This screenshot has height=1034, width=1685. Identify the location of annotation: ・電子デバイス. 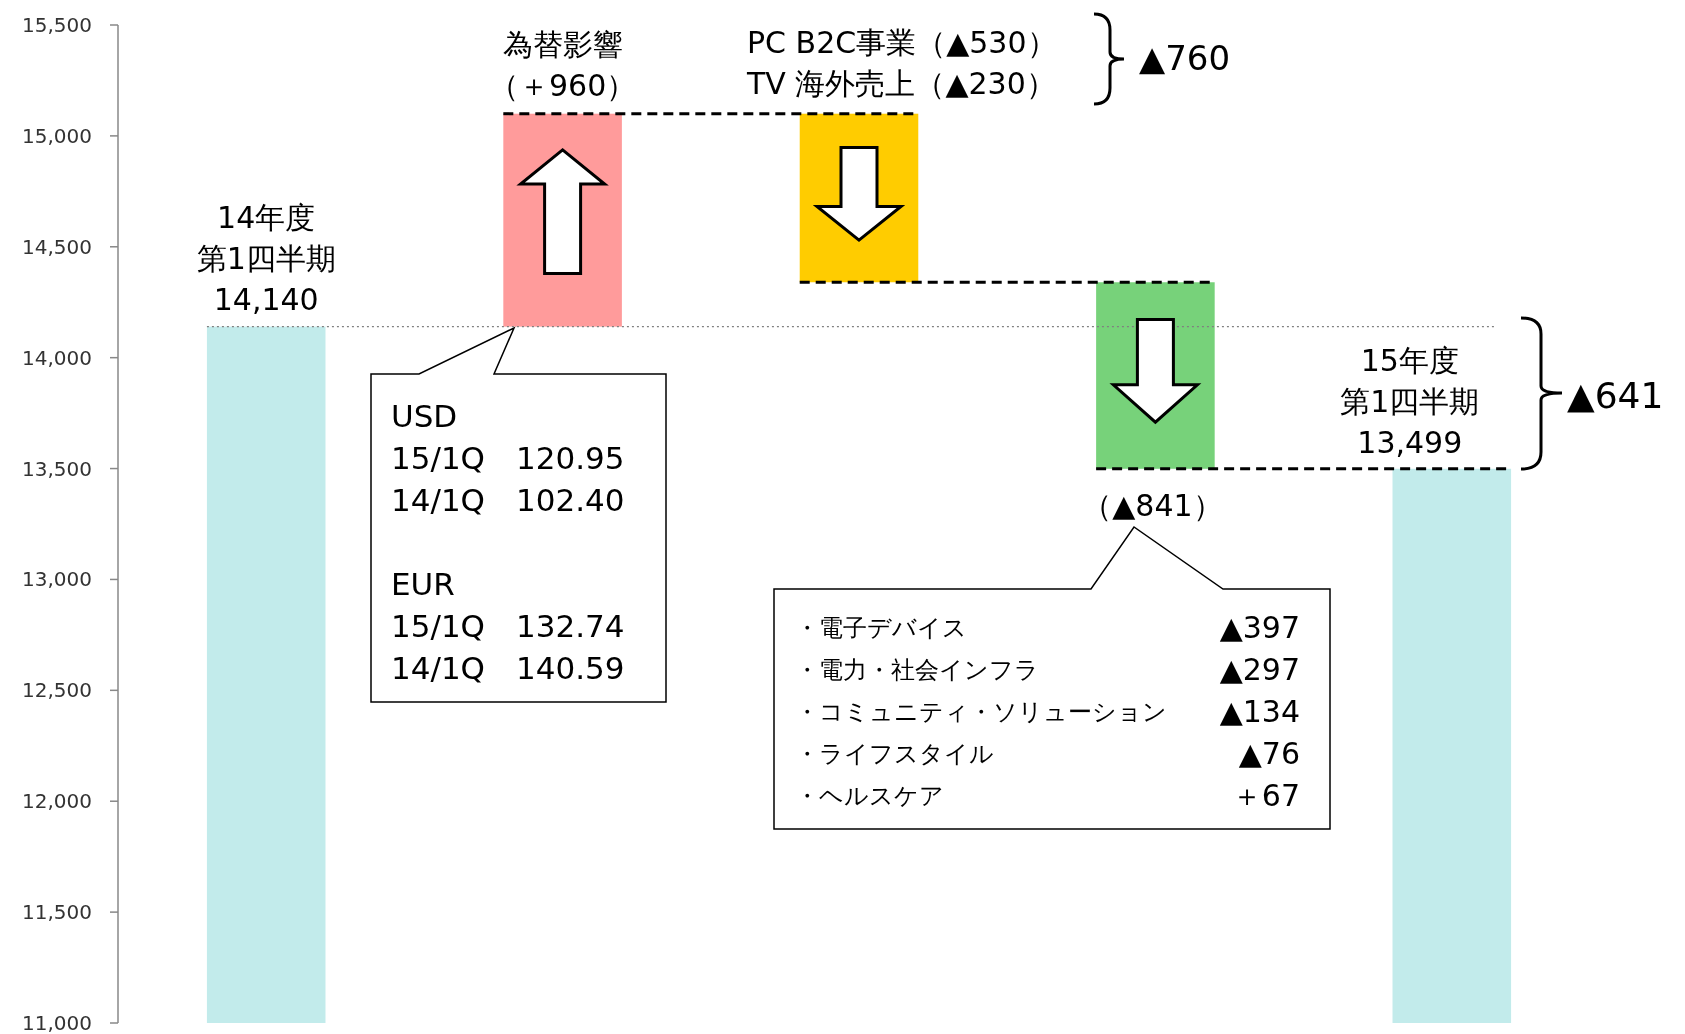
(881, 628).